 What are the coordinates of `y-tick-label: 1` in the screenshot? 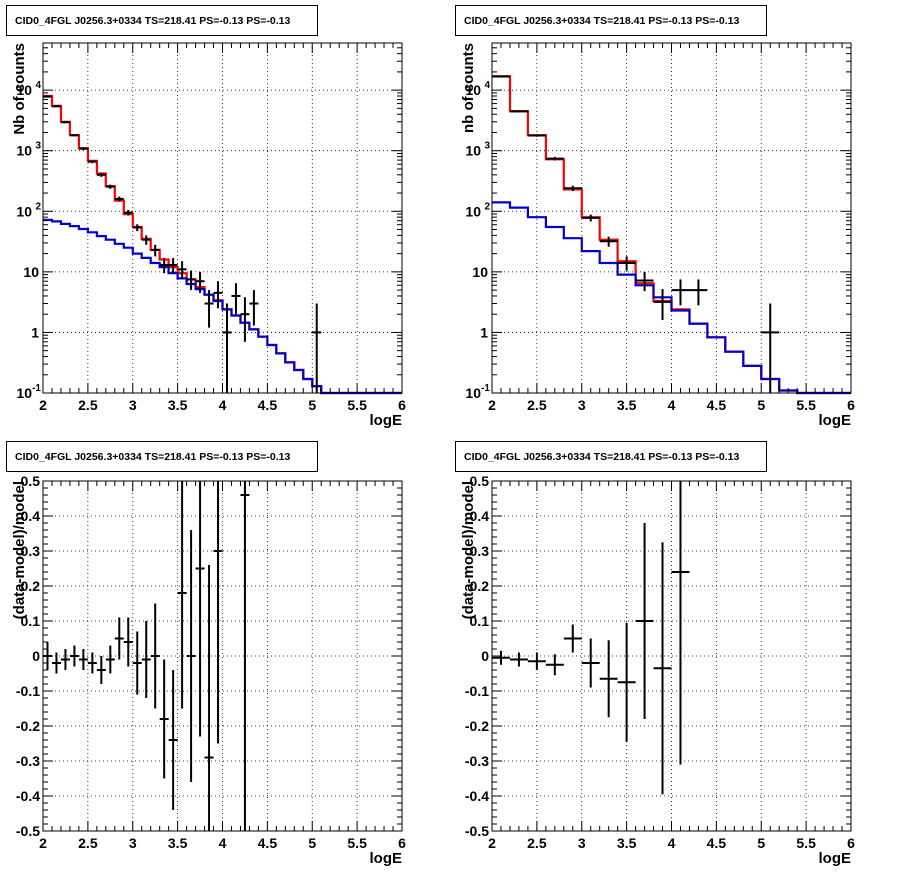 It's located at (35, 332).